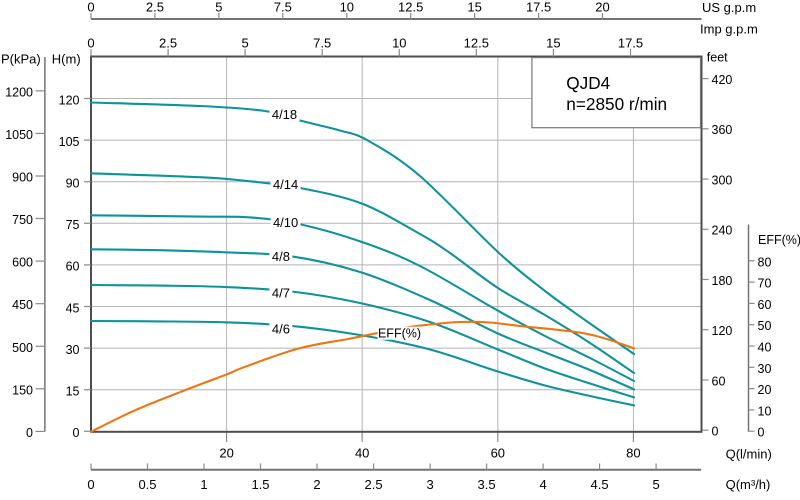 The height and width of the screenshot is (500, 800). I want to click on svg-text: H(m), so click(66, 59).